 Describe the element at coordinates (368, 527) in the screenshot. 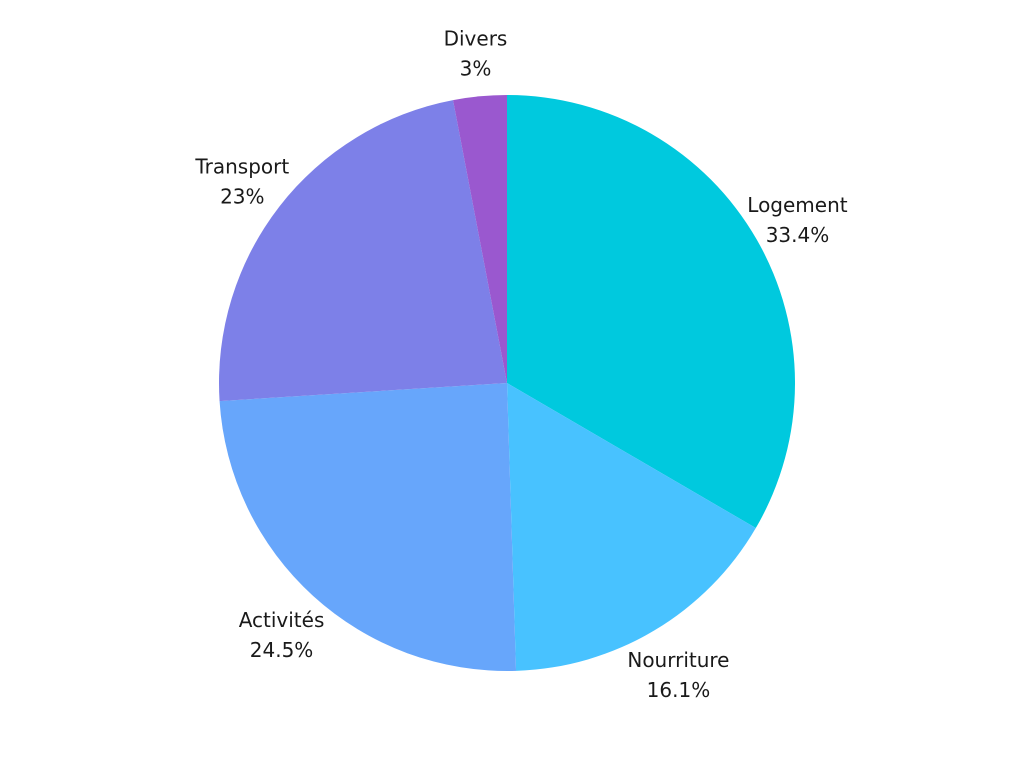

I see `pie-slice-activites` at that location.